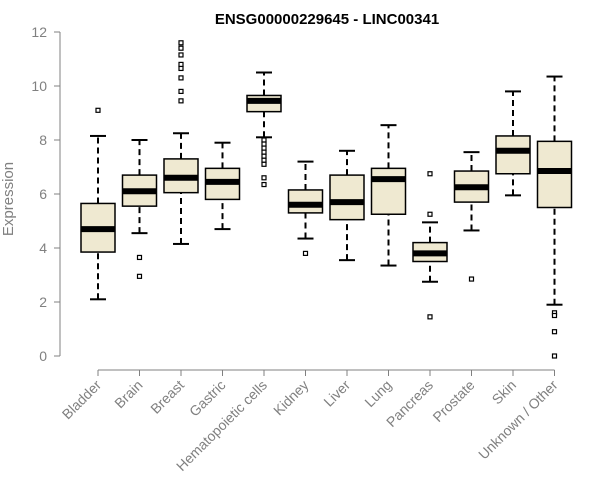 The image size is (600, 500). I want to click on y-tick-label: 12, so click(39, 32).